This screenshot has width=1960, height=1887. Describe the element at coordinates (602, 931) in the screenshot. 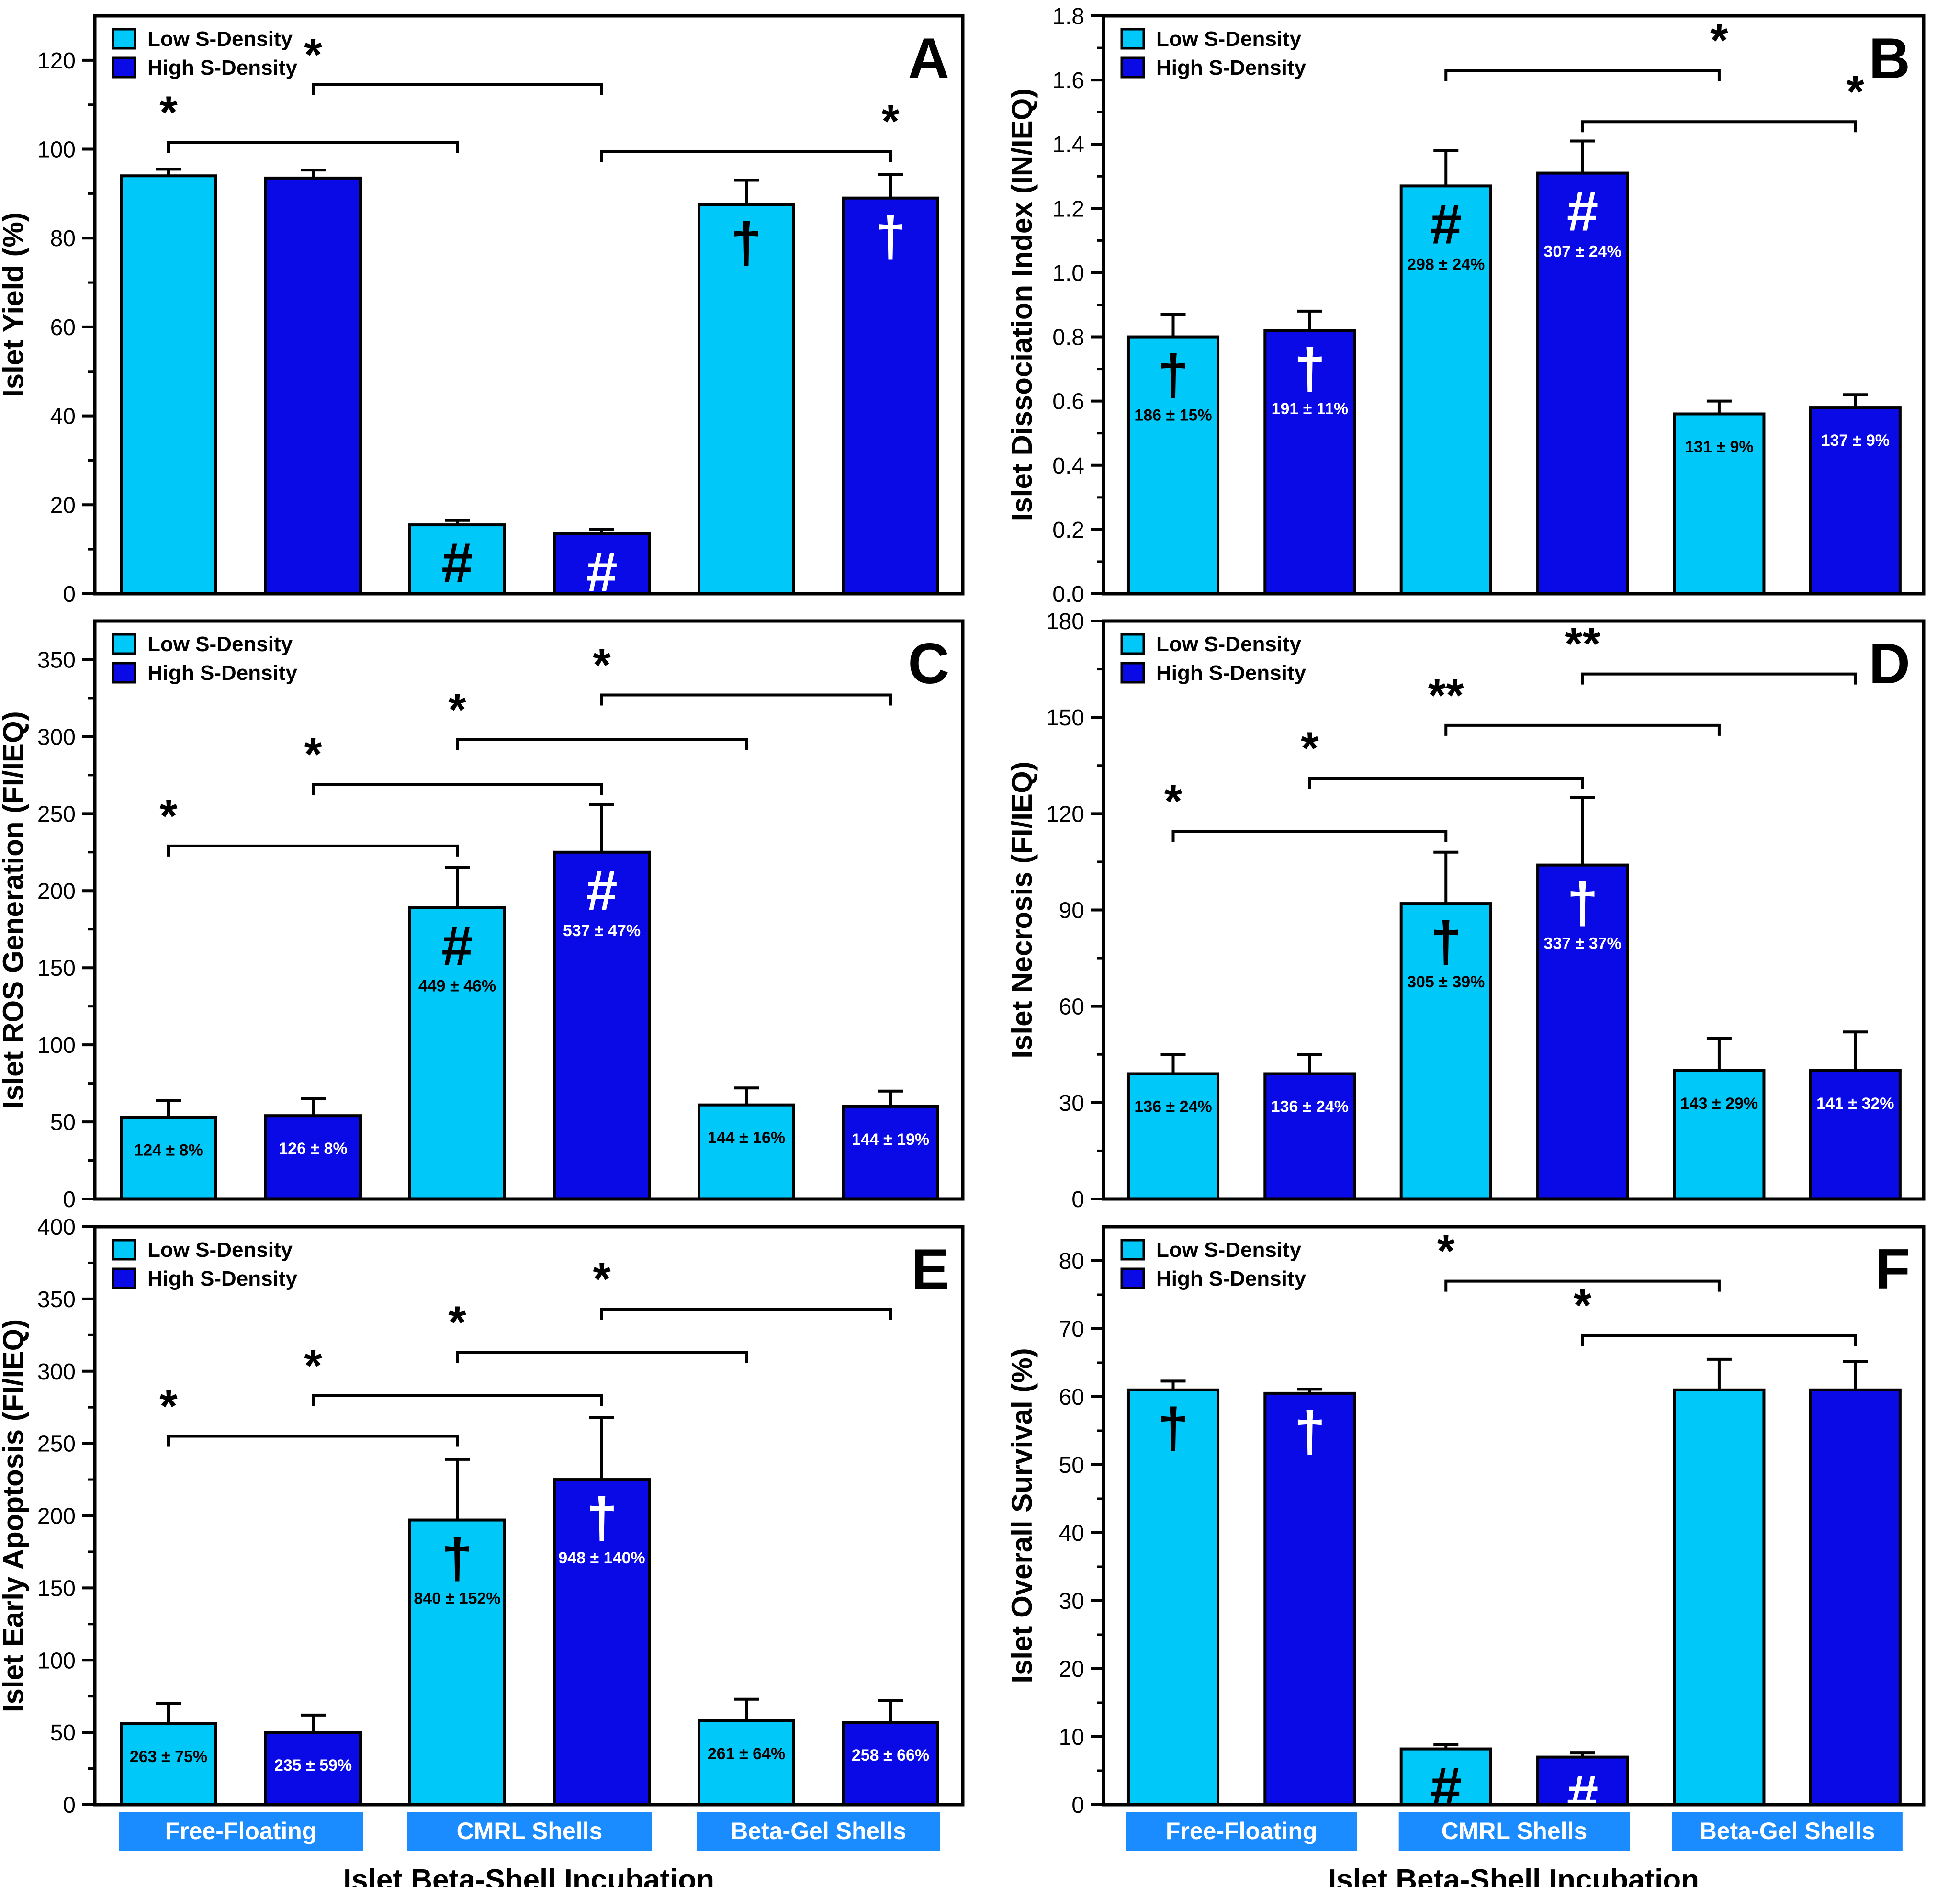

I see `bar-percent: 537 ± 47%` at that location.